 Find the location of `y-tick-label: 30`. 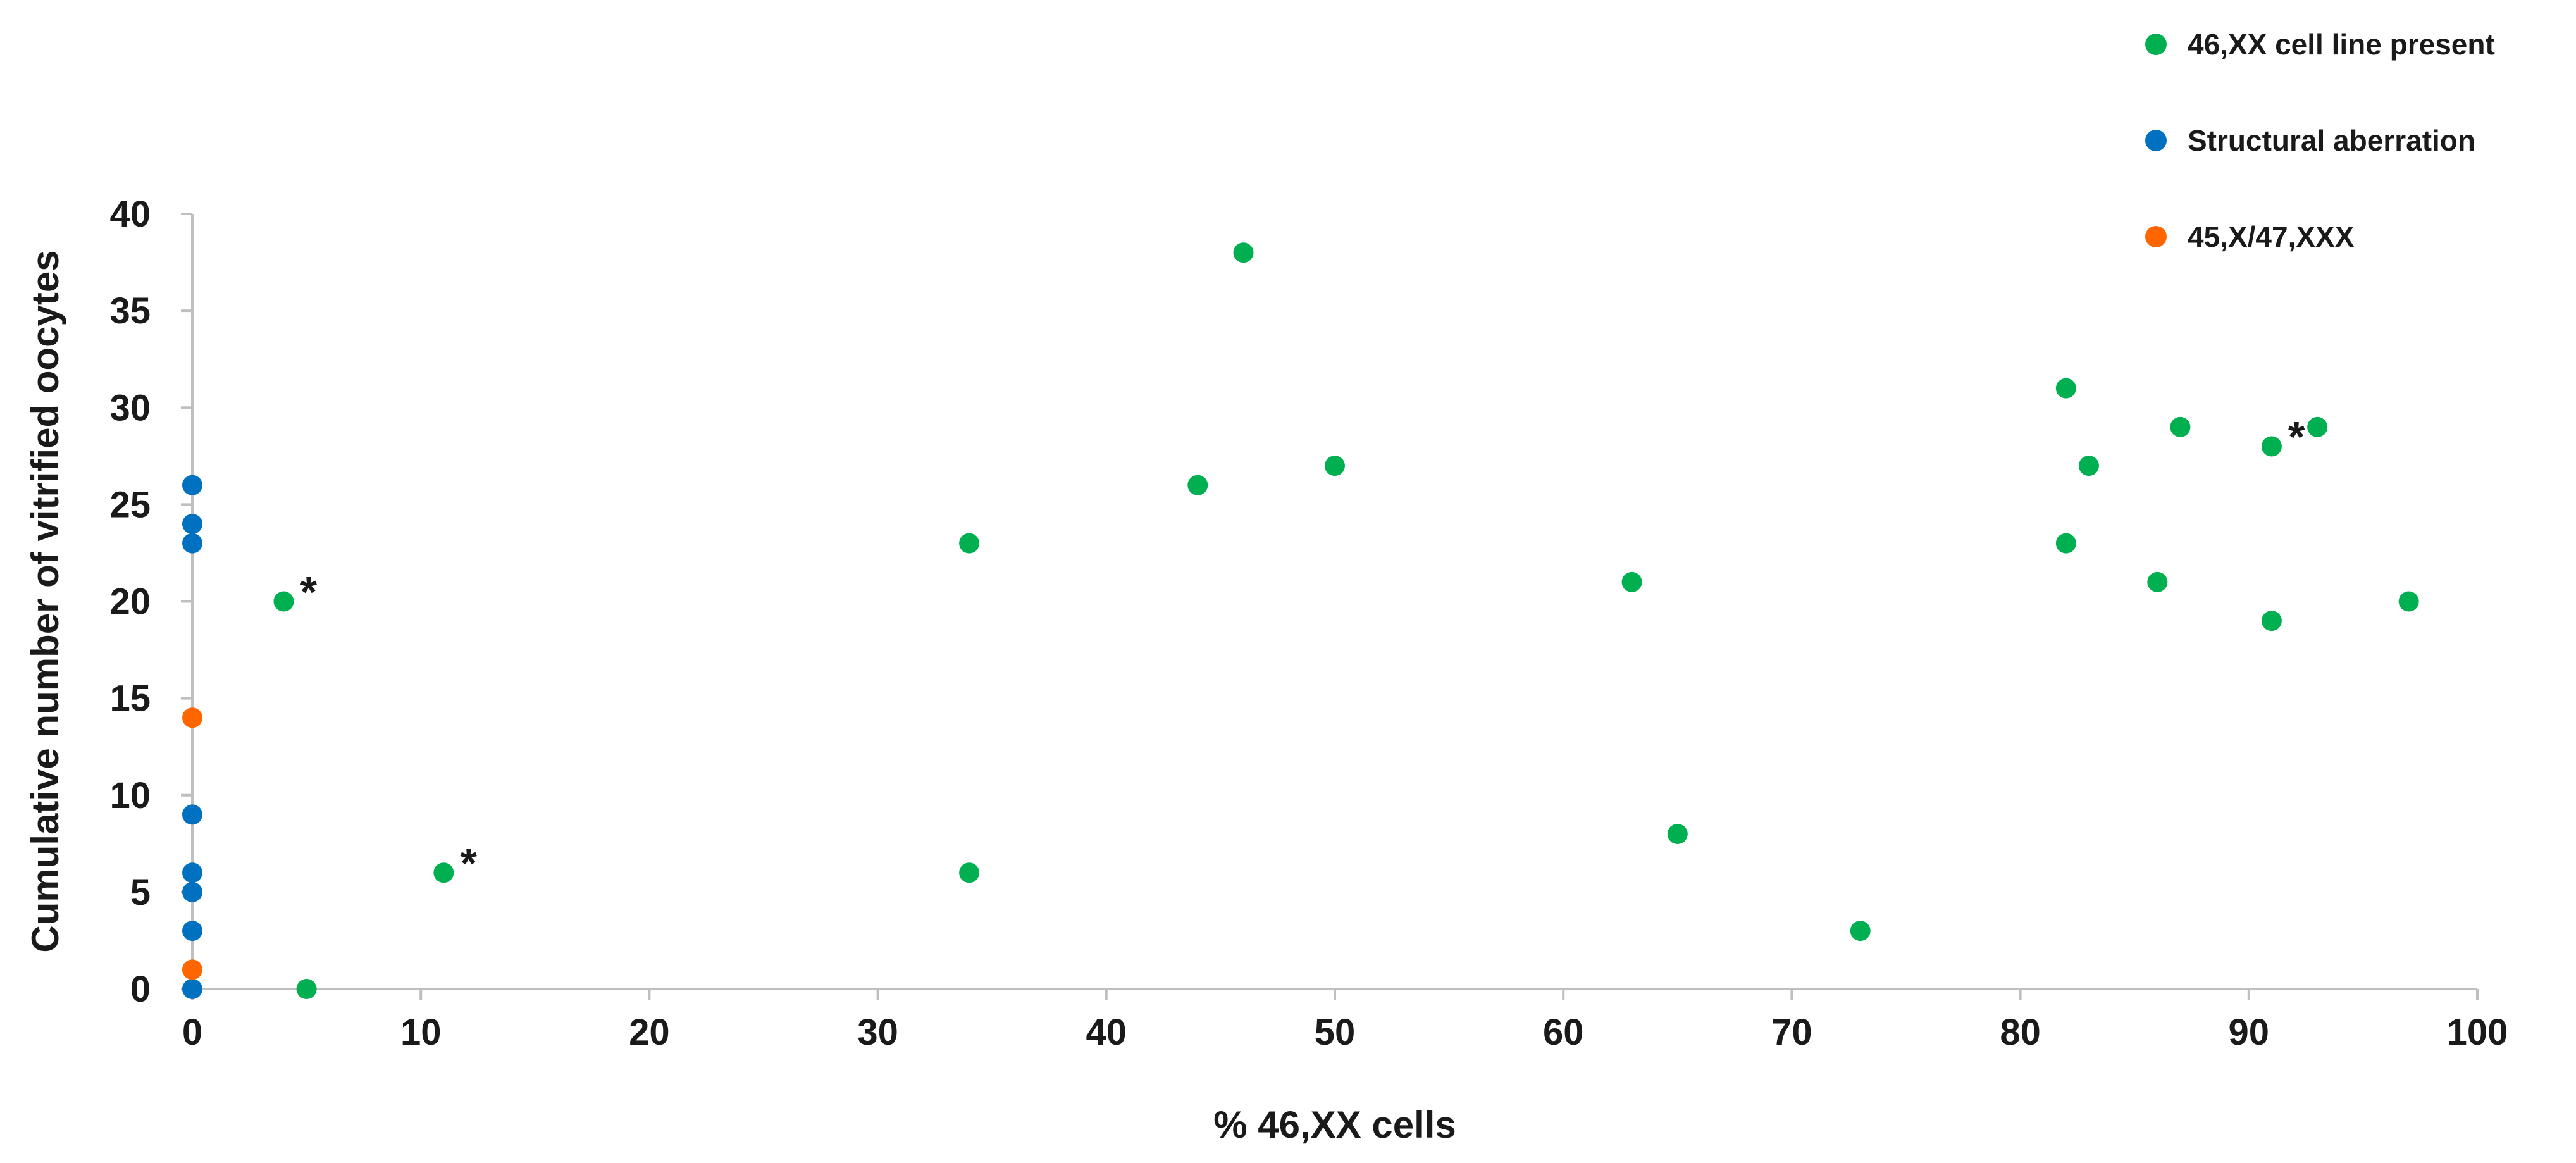

y-tick-label: 30 is located at coordinates (130, 407).